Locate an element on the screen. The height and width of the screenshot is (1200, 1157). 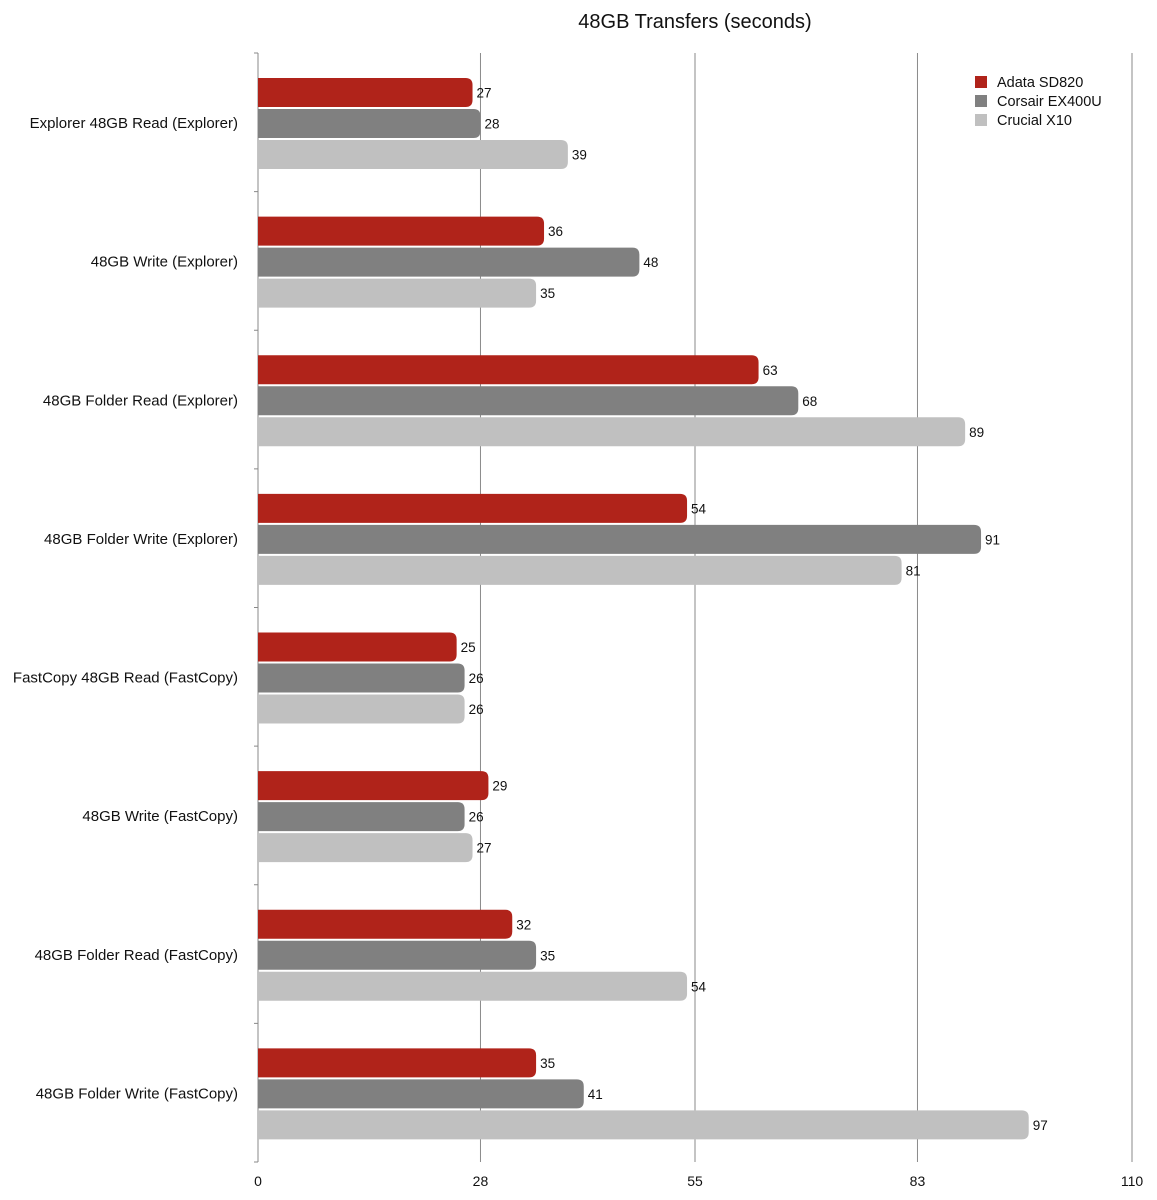
x-tick-label: 83 is located at coordinates (918, 1181).